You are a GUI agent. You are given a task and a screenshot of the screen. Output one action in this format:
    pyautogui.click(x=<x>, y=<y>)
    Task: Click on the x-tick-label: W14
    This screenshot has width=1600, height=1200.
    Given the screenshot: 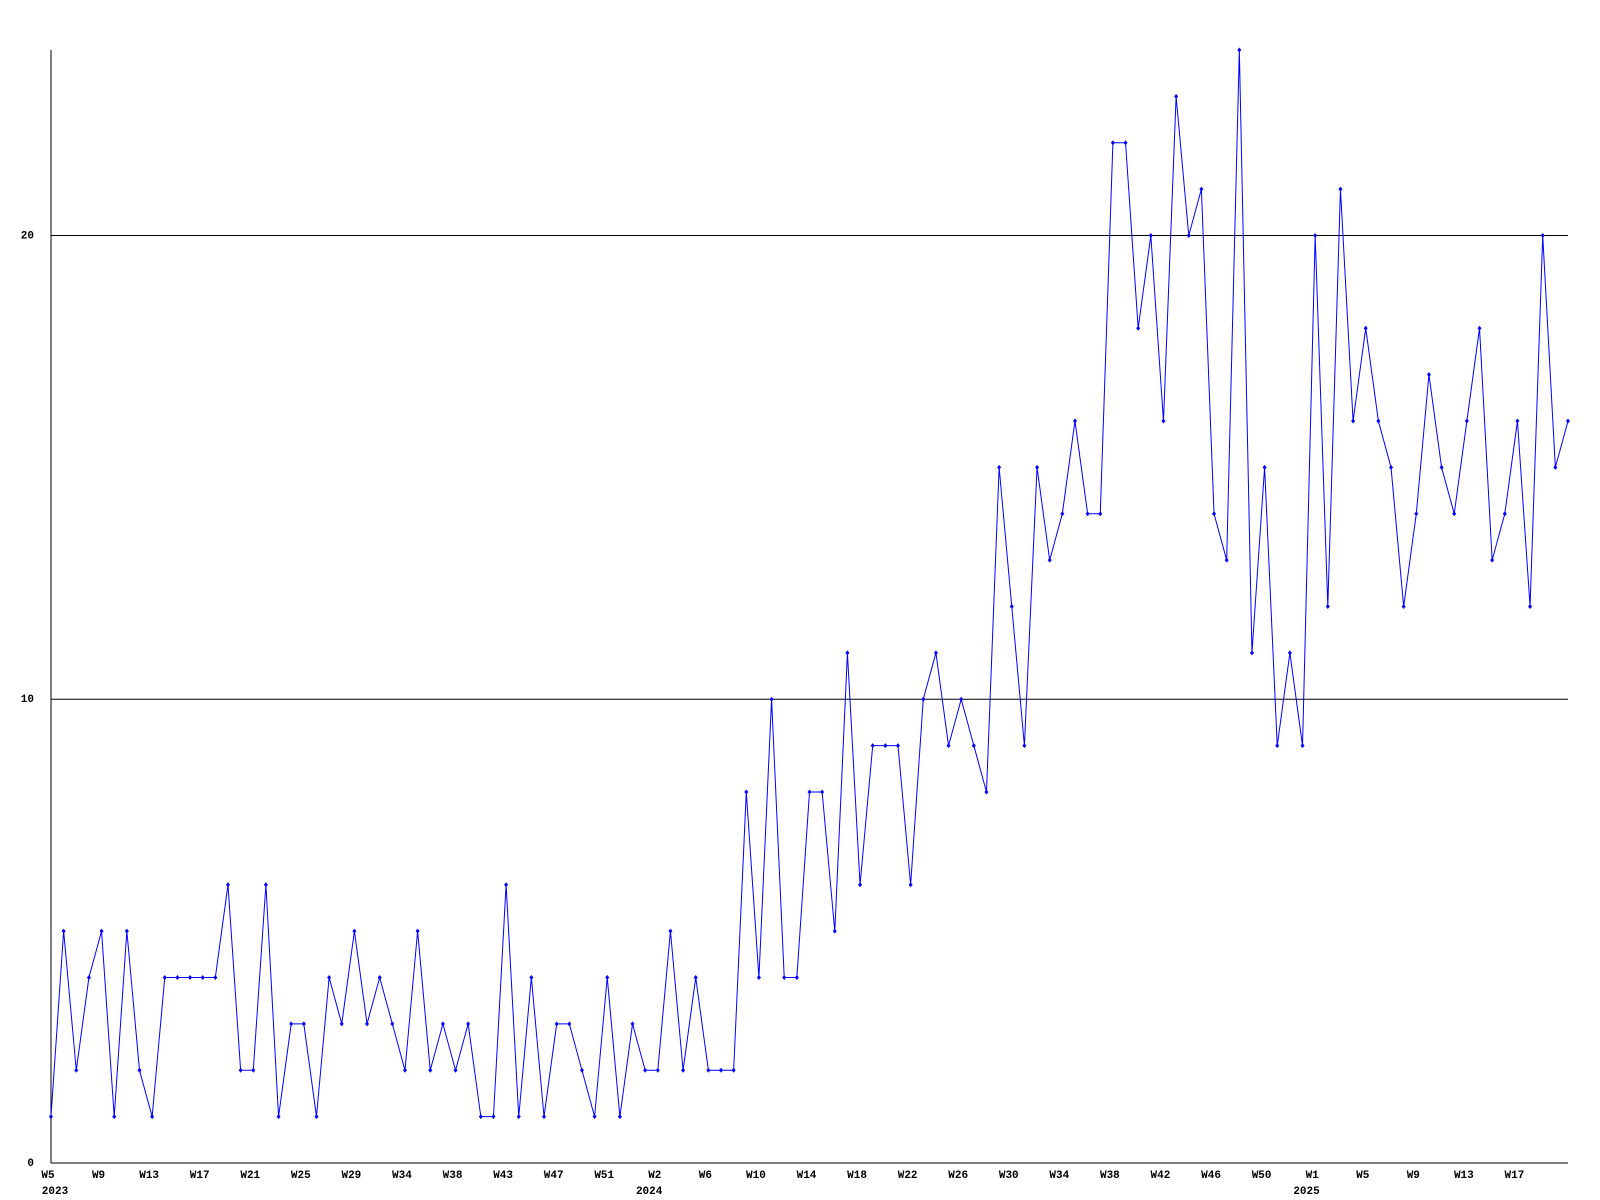 What is the action you would take?
    pyautogui.click(x=807, y=1176)
    